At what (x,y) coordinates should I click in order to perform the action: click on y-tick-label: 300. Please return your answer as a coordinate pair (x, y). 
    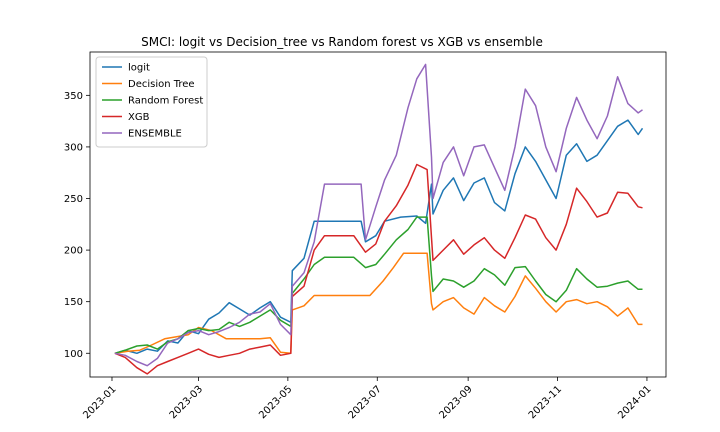
    Looking at the image, I should click on (73, 147).